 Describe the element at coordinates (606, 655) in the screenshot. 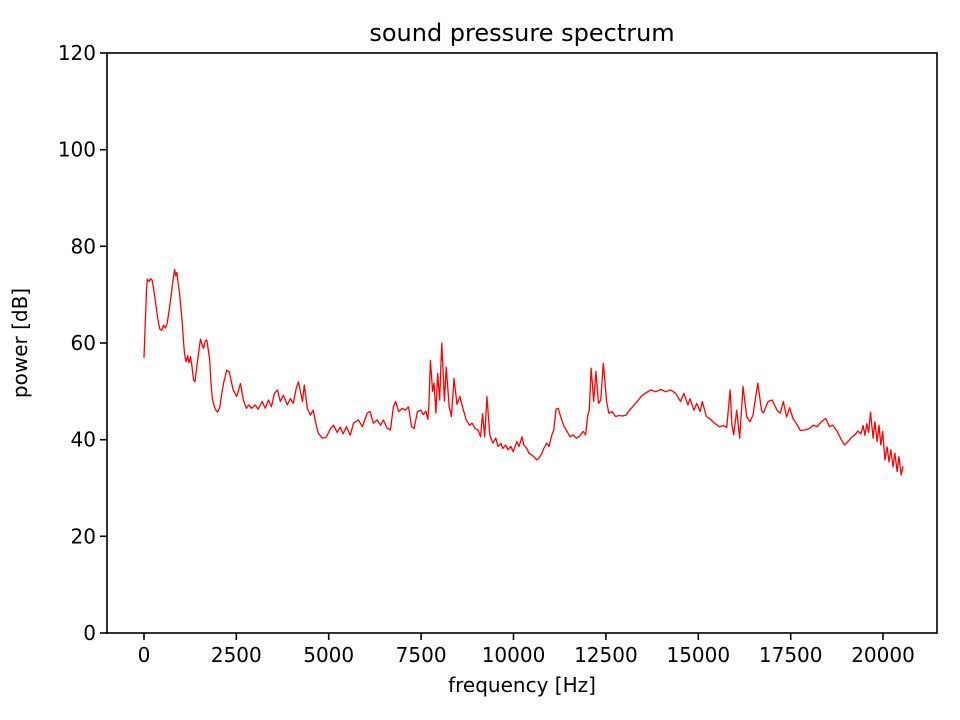

I see `x-tick-label: 12500` at that location.